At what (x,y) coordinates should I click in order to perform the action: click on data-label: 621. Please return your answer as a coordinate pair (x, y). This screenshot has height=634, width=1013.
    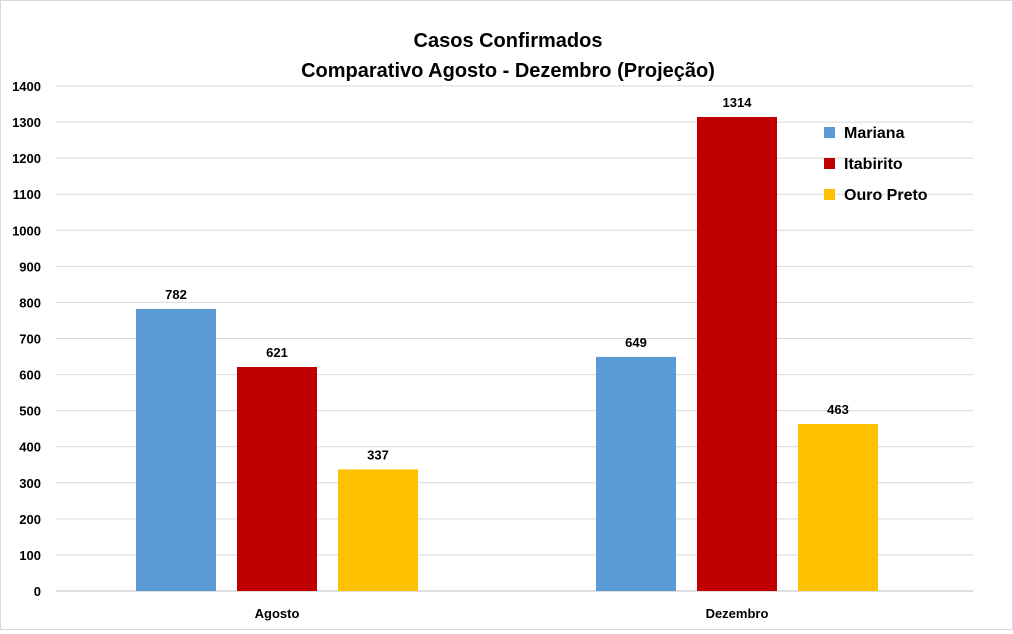
    Looking at the image, I should click on (277, 352).